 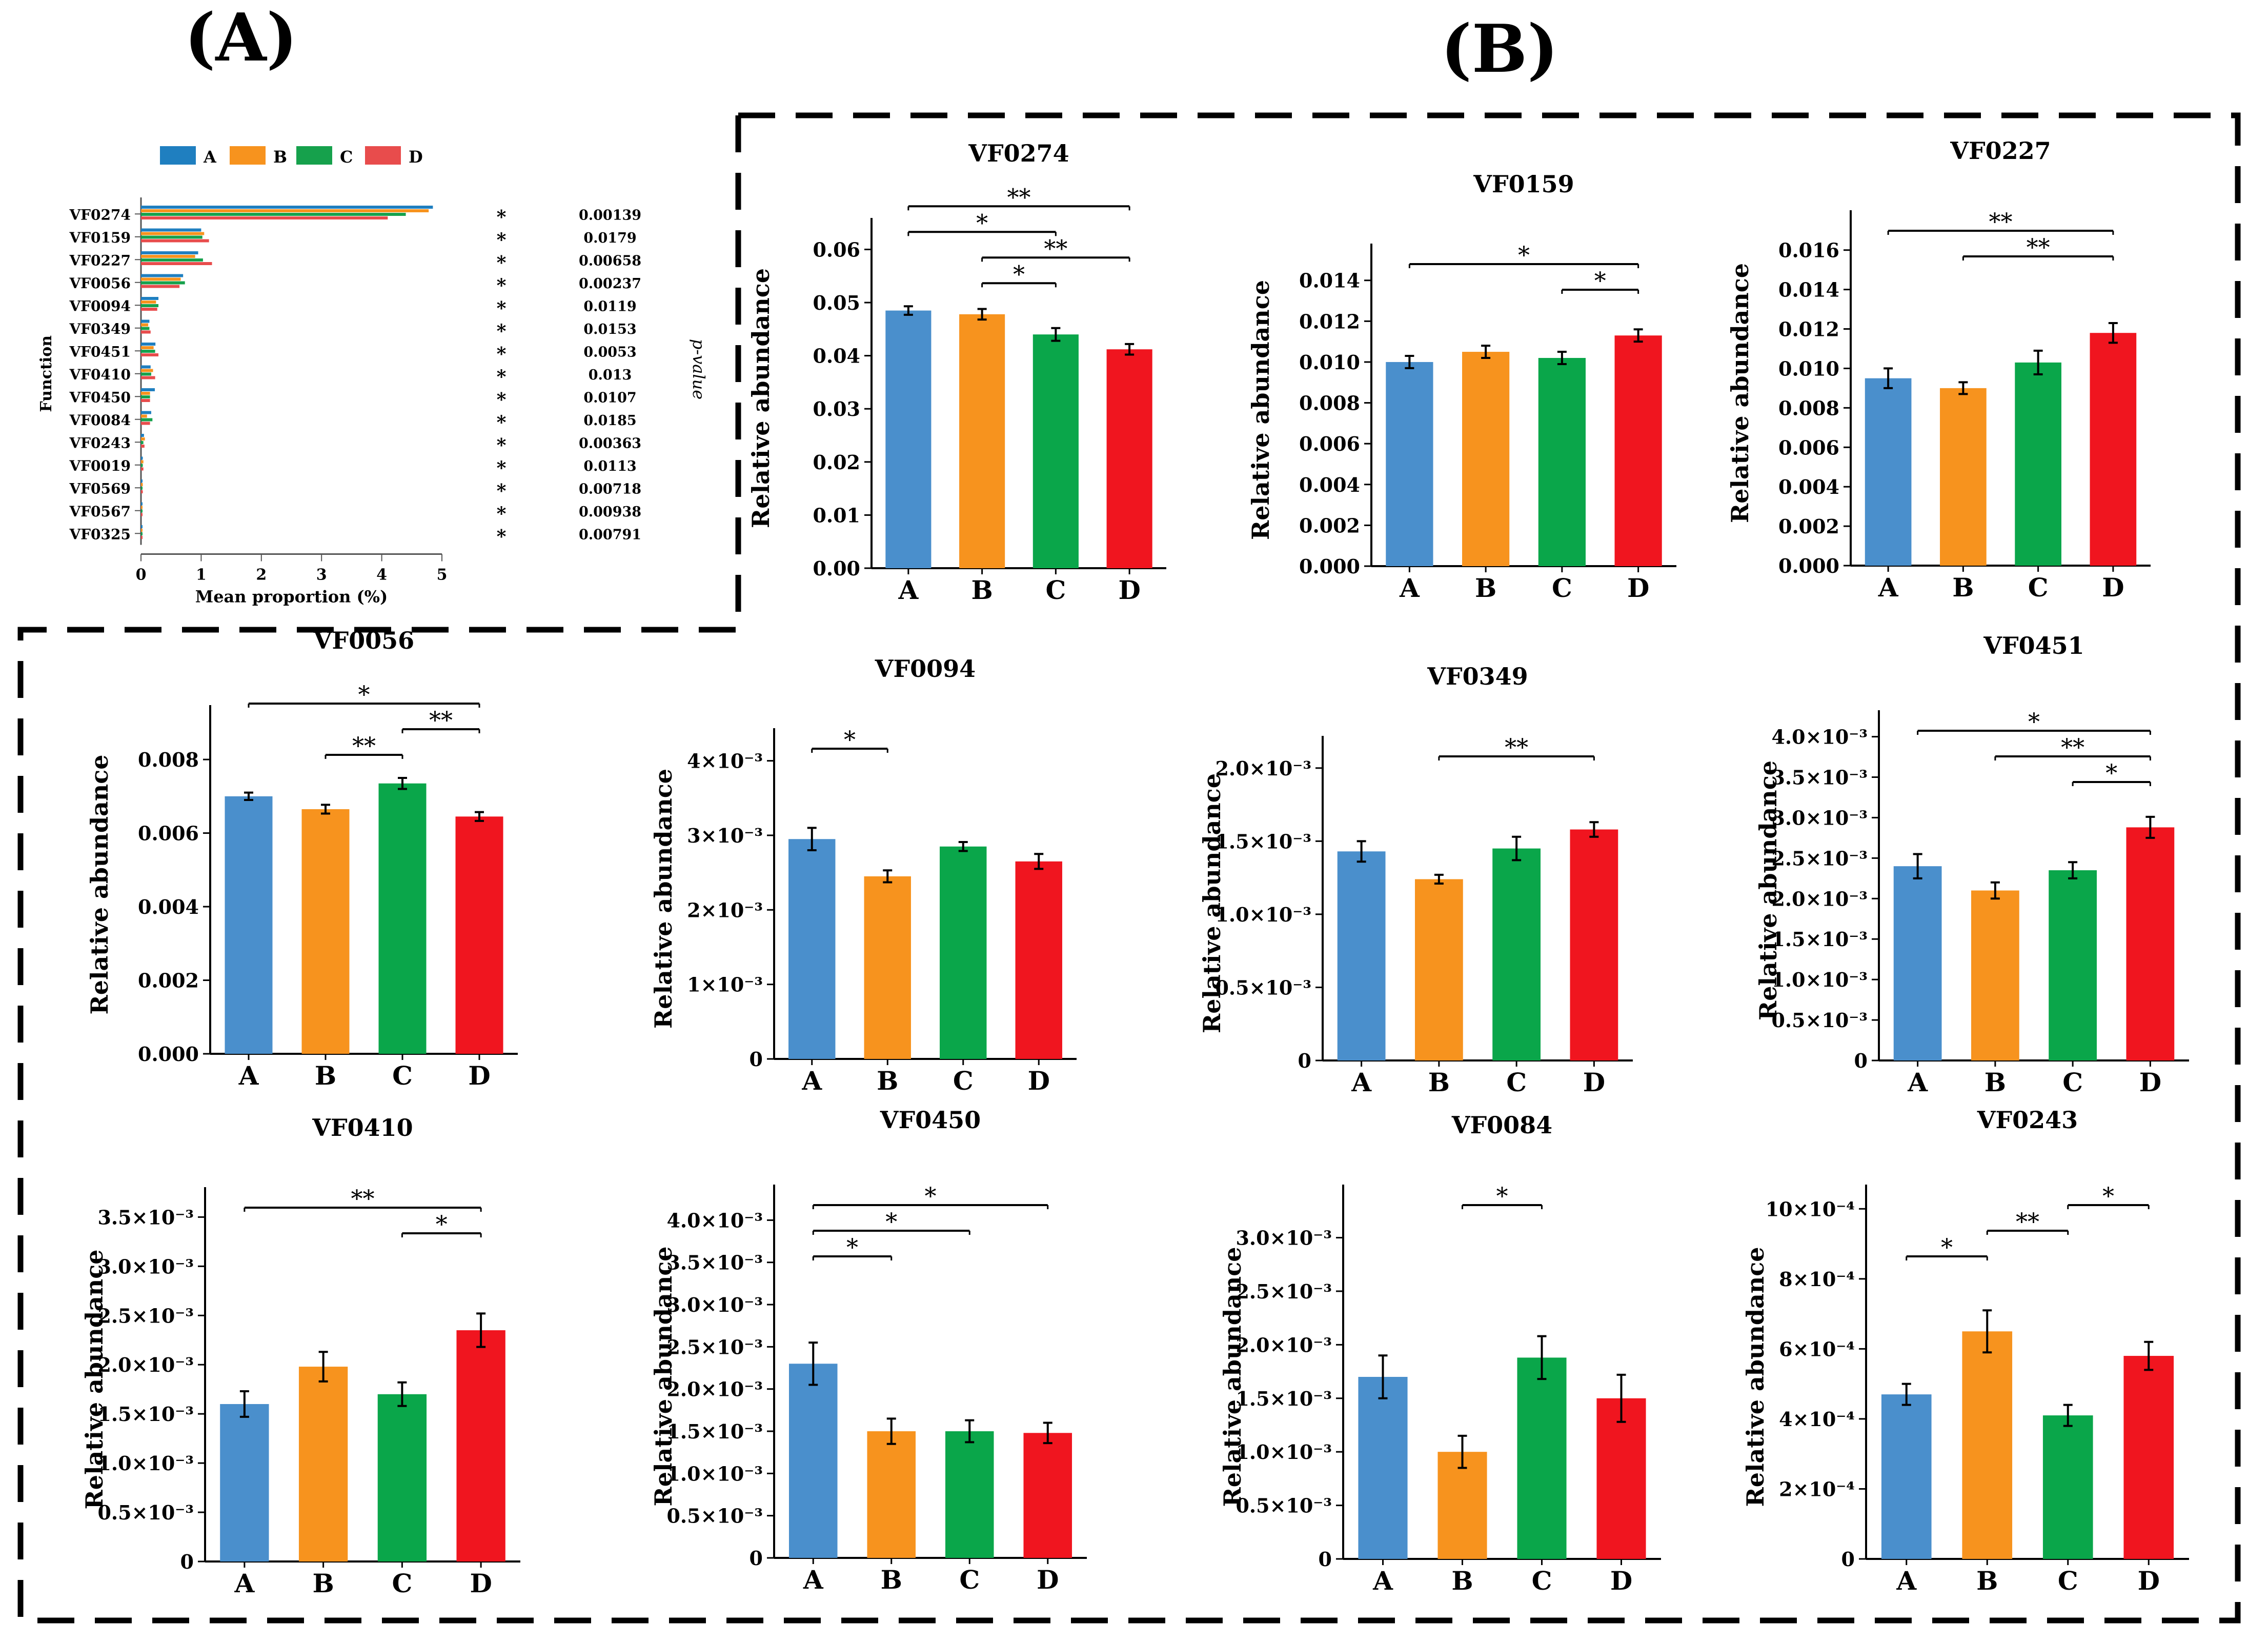 I want to click on panel-a-category-label: VF0084, so click(x=100, y=421).